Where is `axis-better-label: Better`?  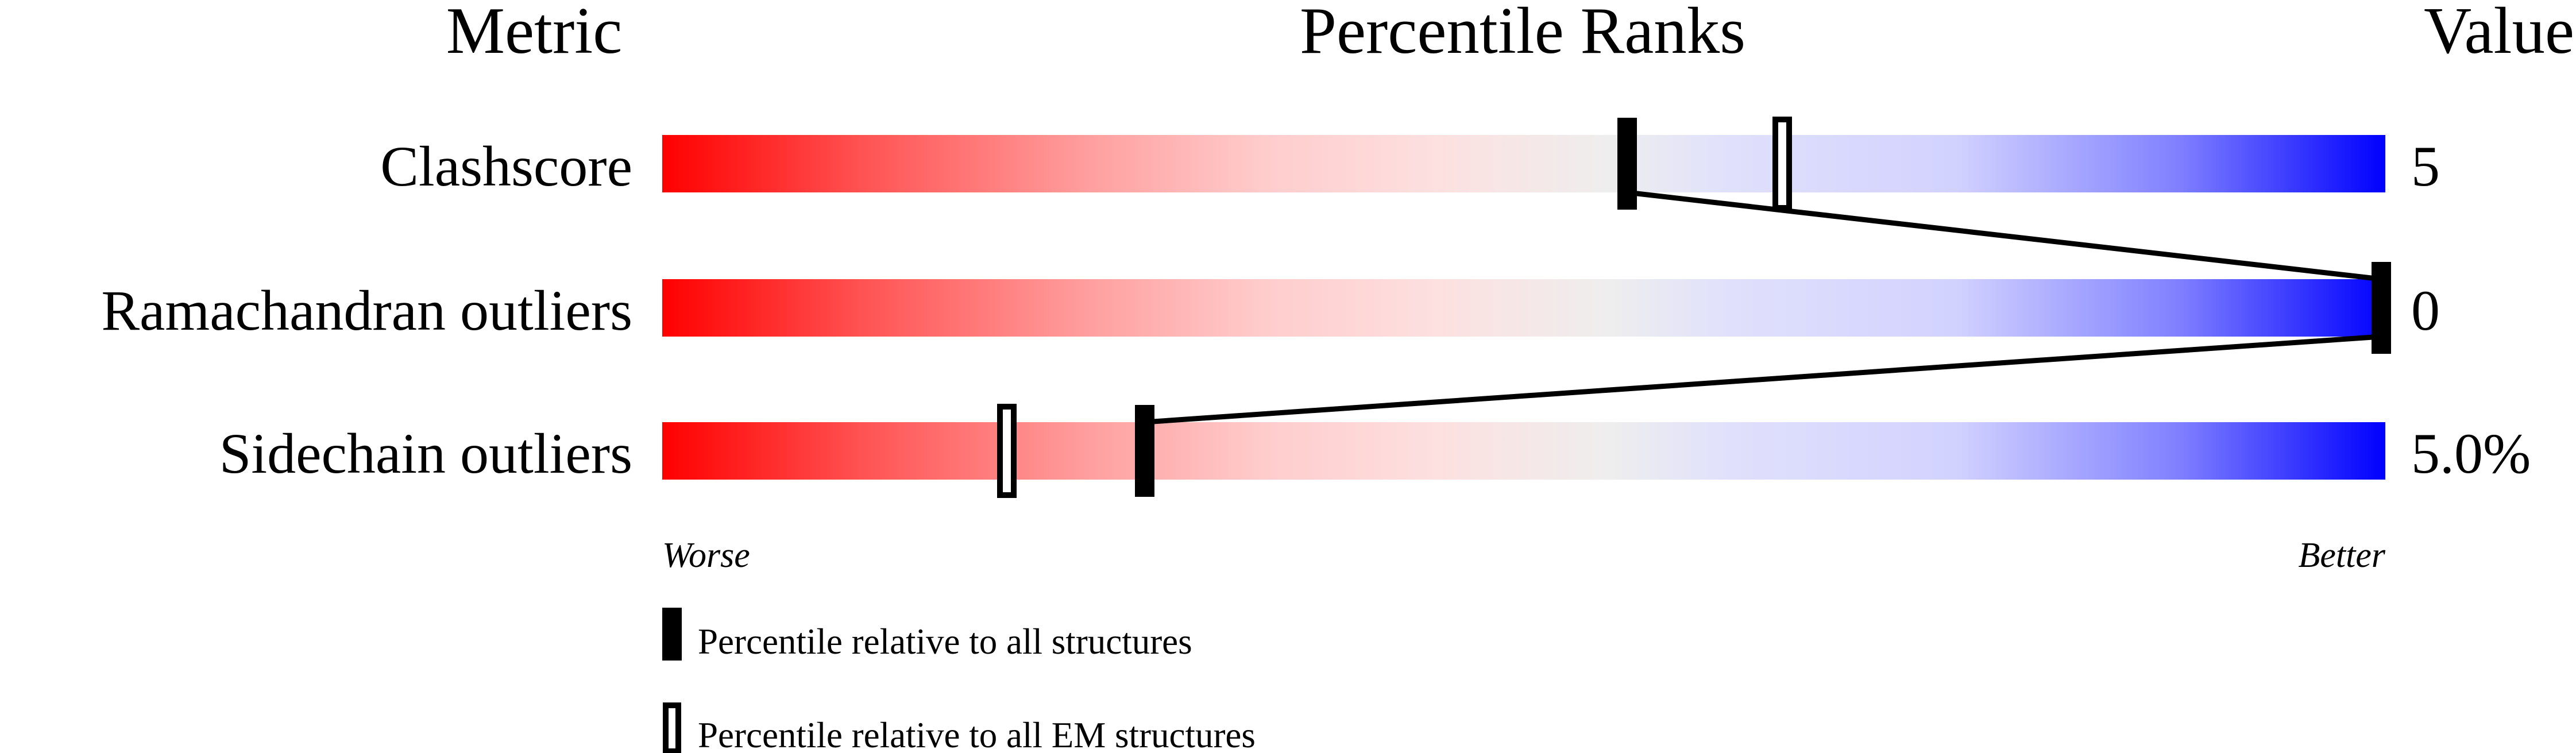 axis-better-label: Better is located at coordinates (2342, 555).